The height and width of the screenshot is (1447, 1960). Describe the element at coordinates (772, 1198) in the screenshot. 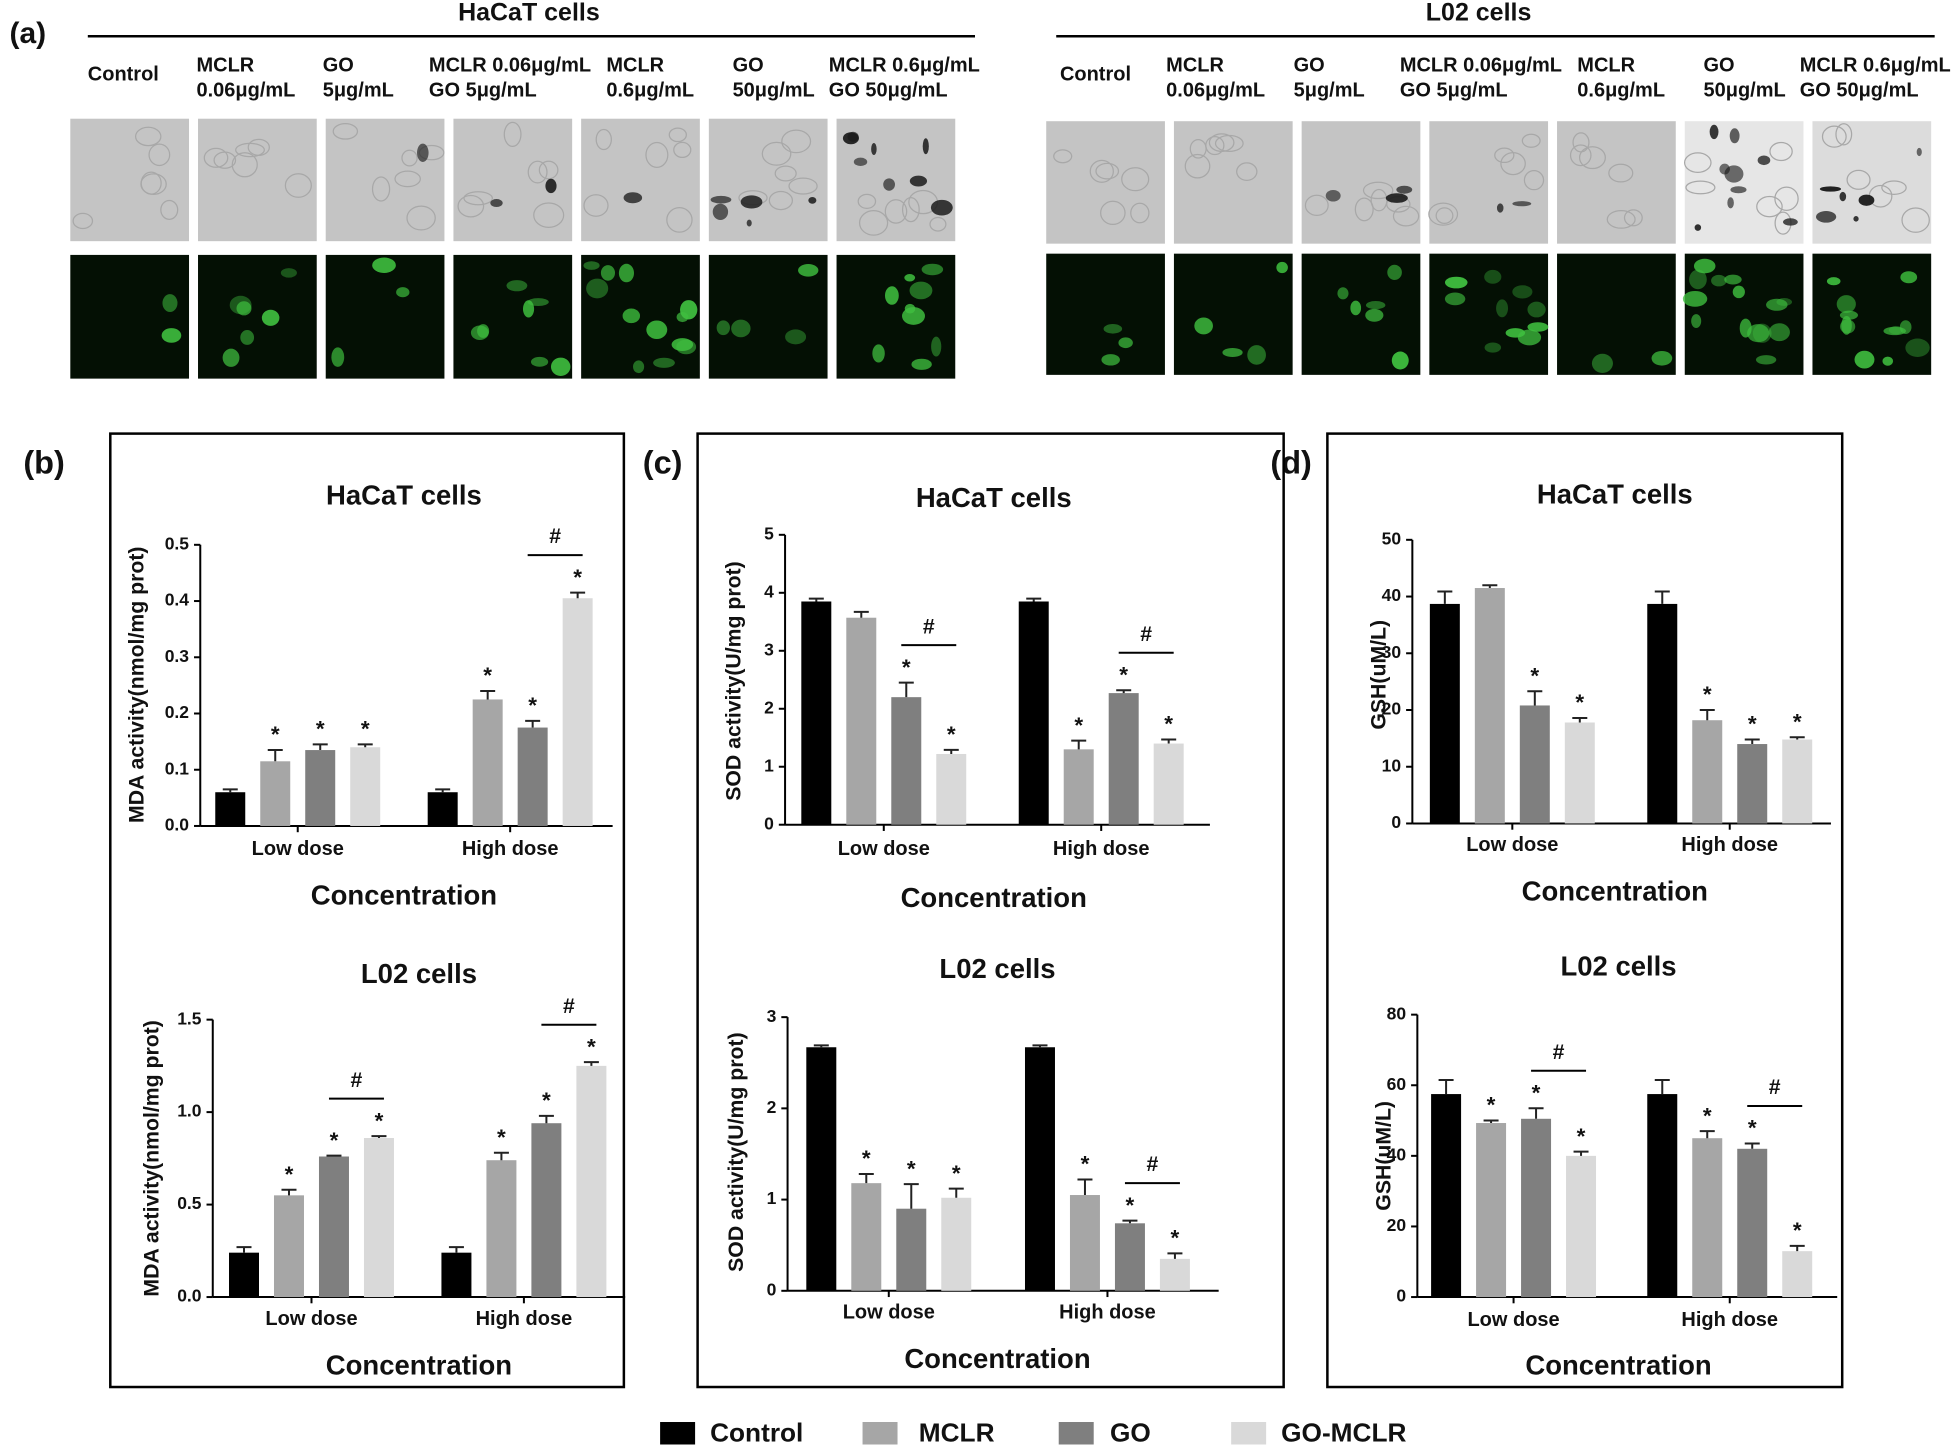

I see `y-tick-label: 1` at that location.